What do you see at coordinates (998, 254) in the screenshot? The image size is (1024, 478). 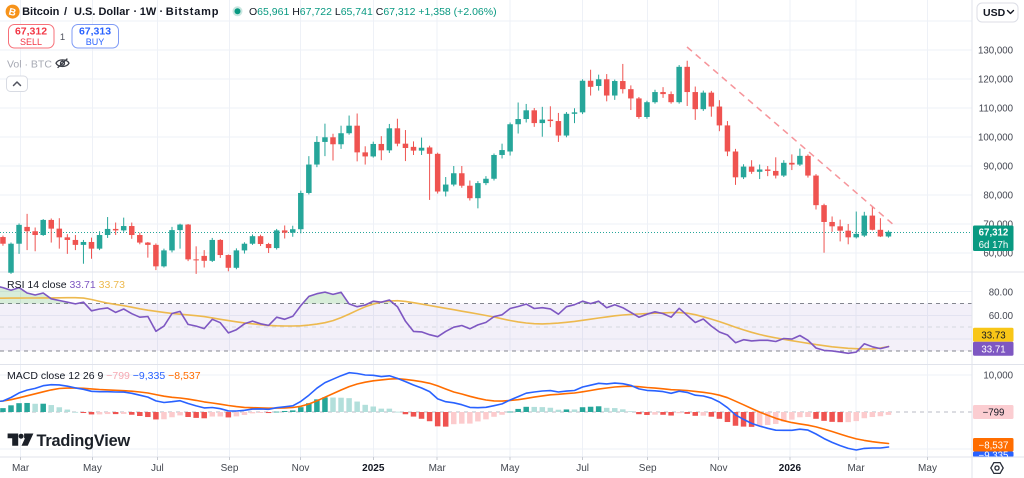 I see `svg-text: 60,000` at bounding box center [998, 254].